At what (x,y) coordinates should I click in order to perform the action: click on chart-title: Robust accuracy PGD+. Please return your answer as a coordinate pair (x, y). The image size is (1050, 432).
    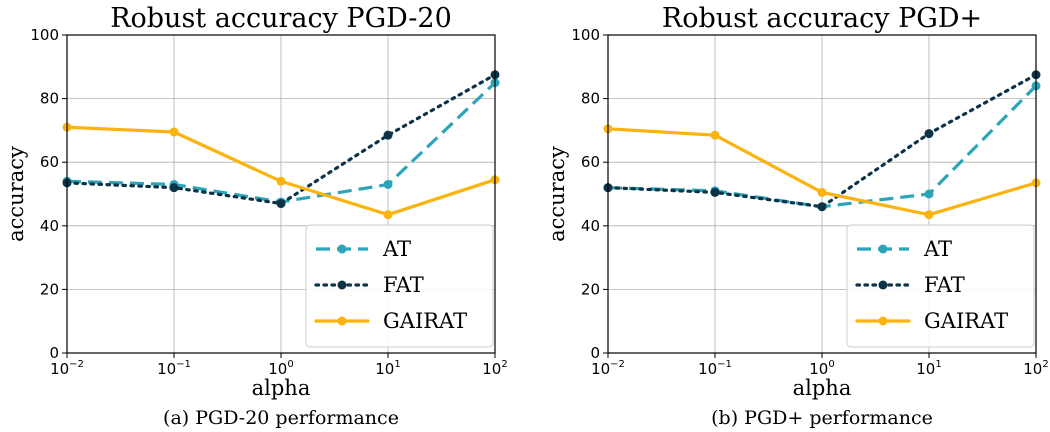
    Looking at the image, I should click on (822, 18).